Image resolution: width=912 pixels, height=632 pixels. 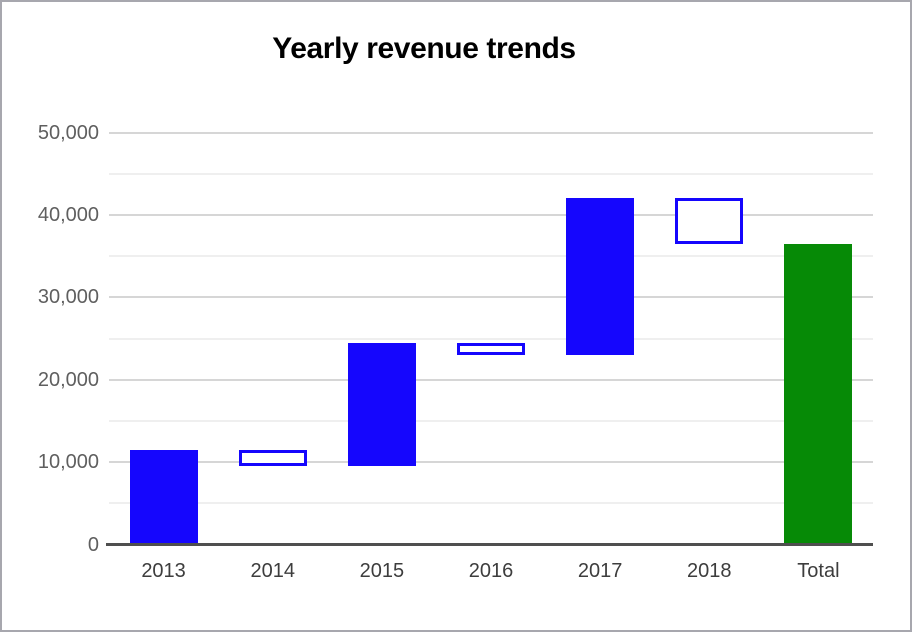 What do you see at coordinates (68, 379) in the screenshot?
I see `y-tick-label: 20,000` at bounding box center [68, 379].